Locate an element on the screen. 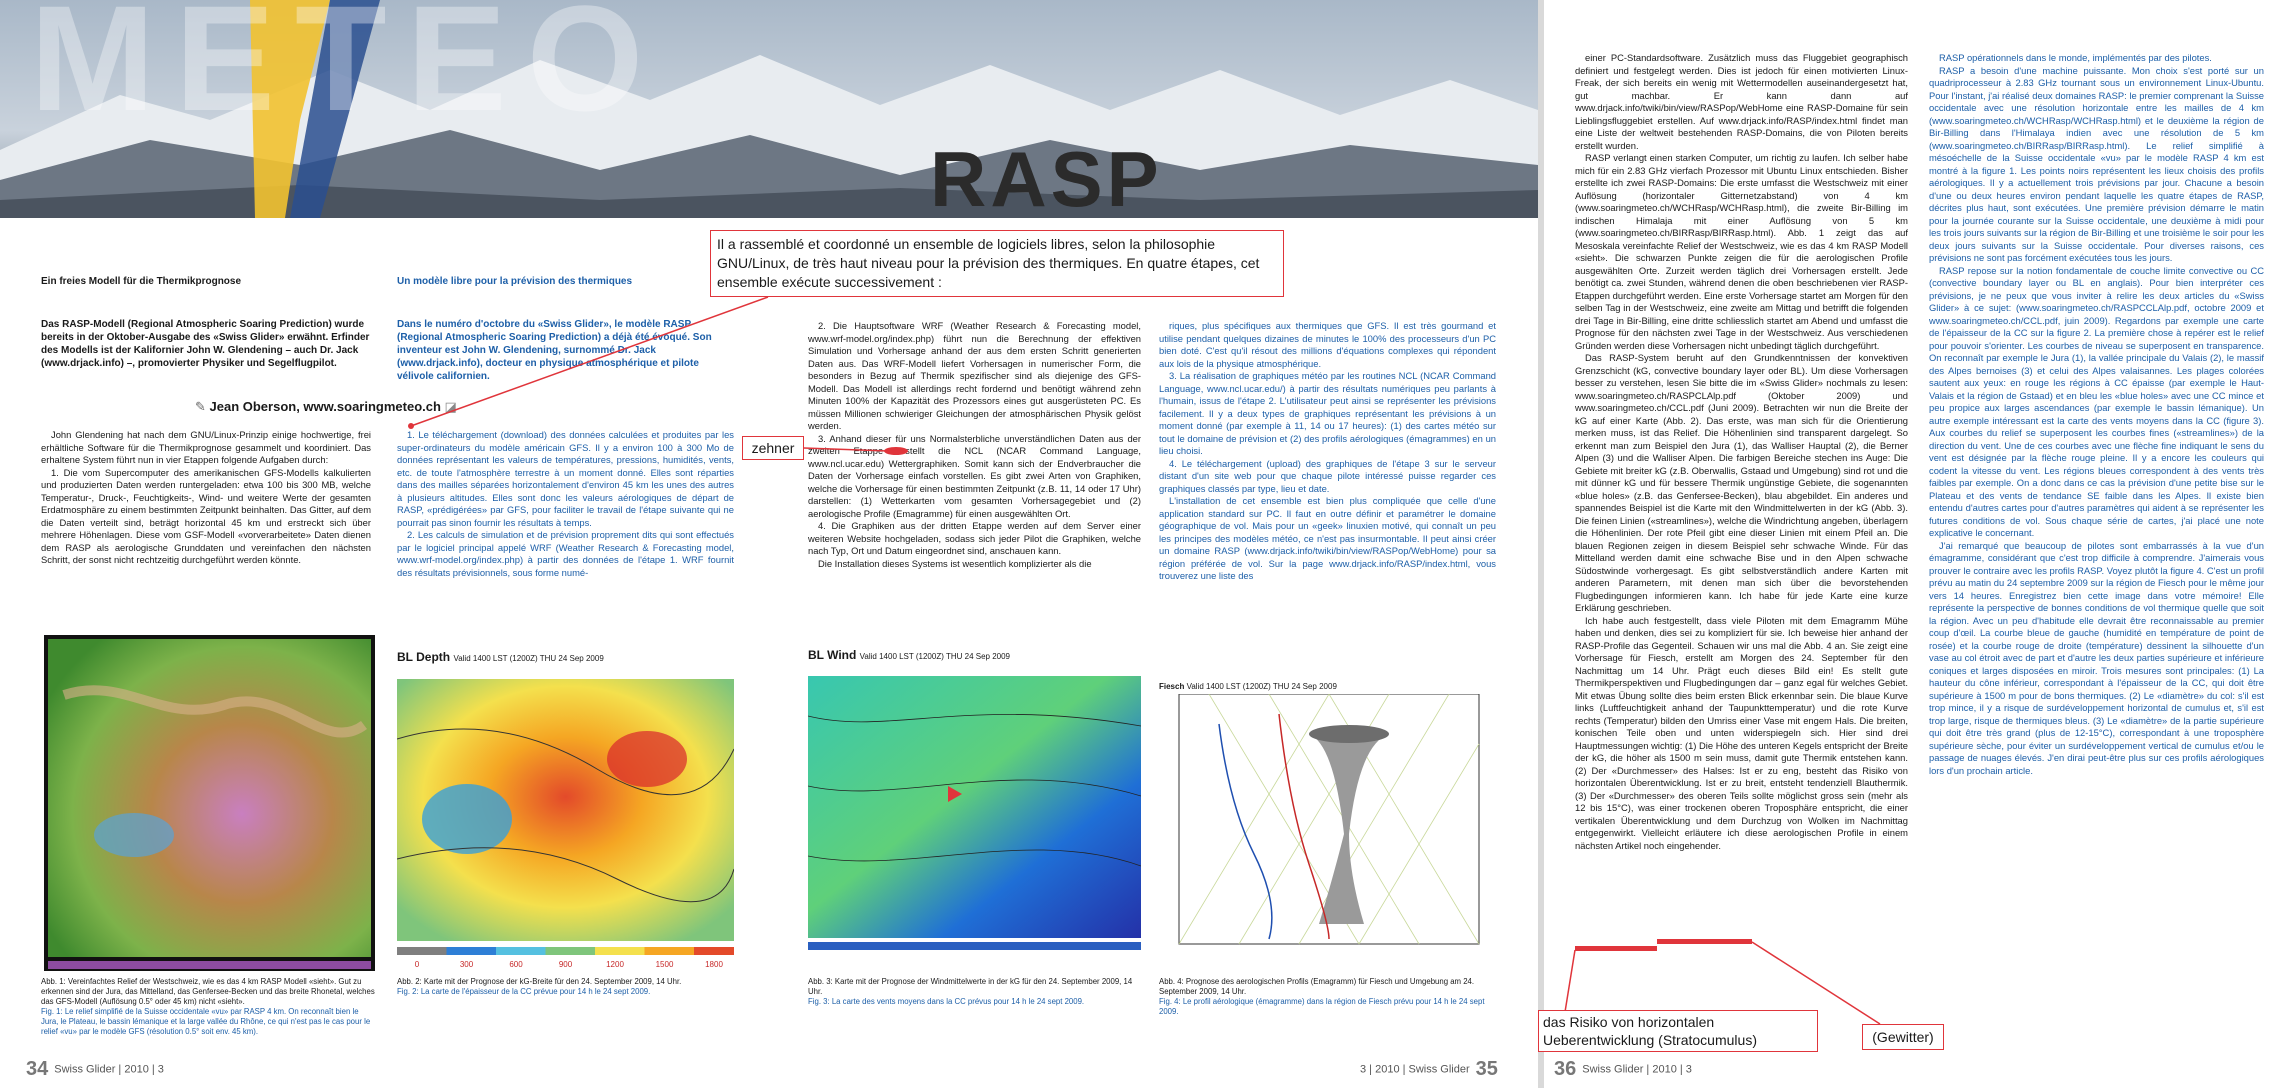  legend-label: 600 is located at coordinates (516, 964).